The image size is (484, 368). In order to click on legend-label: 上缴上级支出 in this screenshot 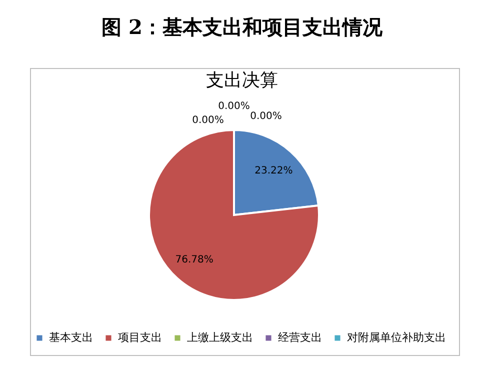, I will do `click(220, 337)`.